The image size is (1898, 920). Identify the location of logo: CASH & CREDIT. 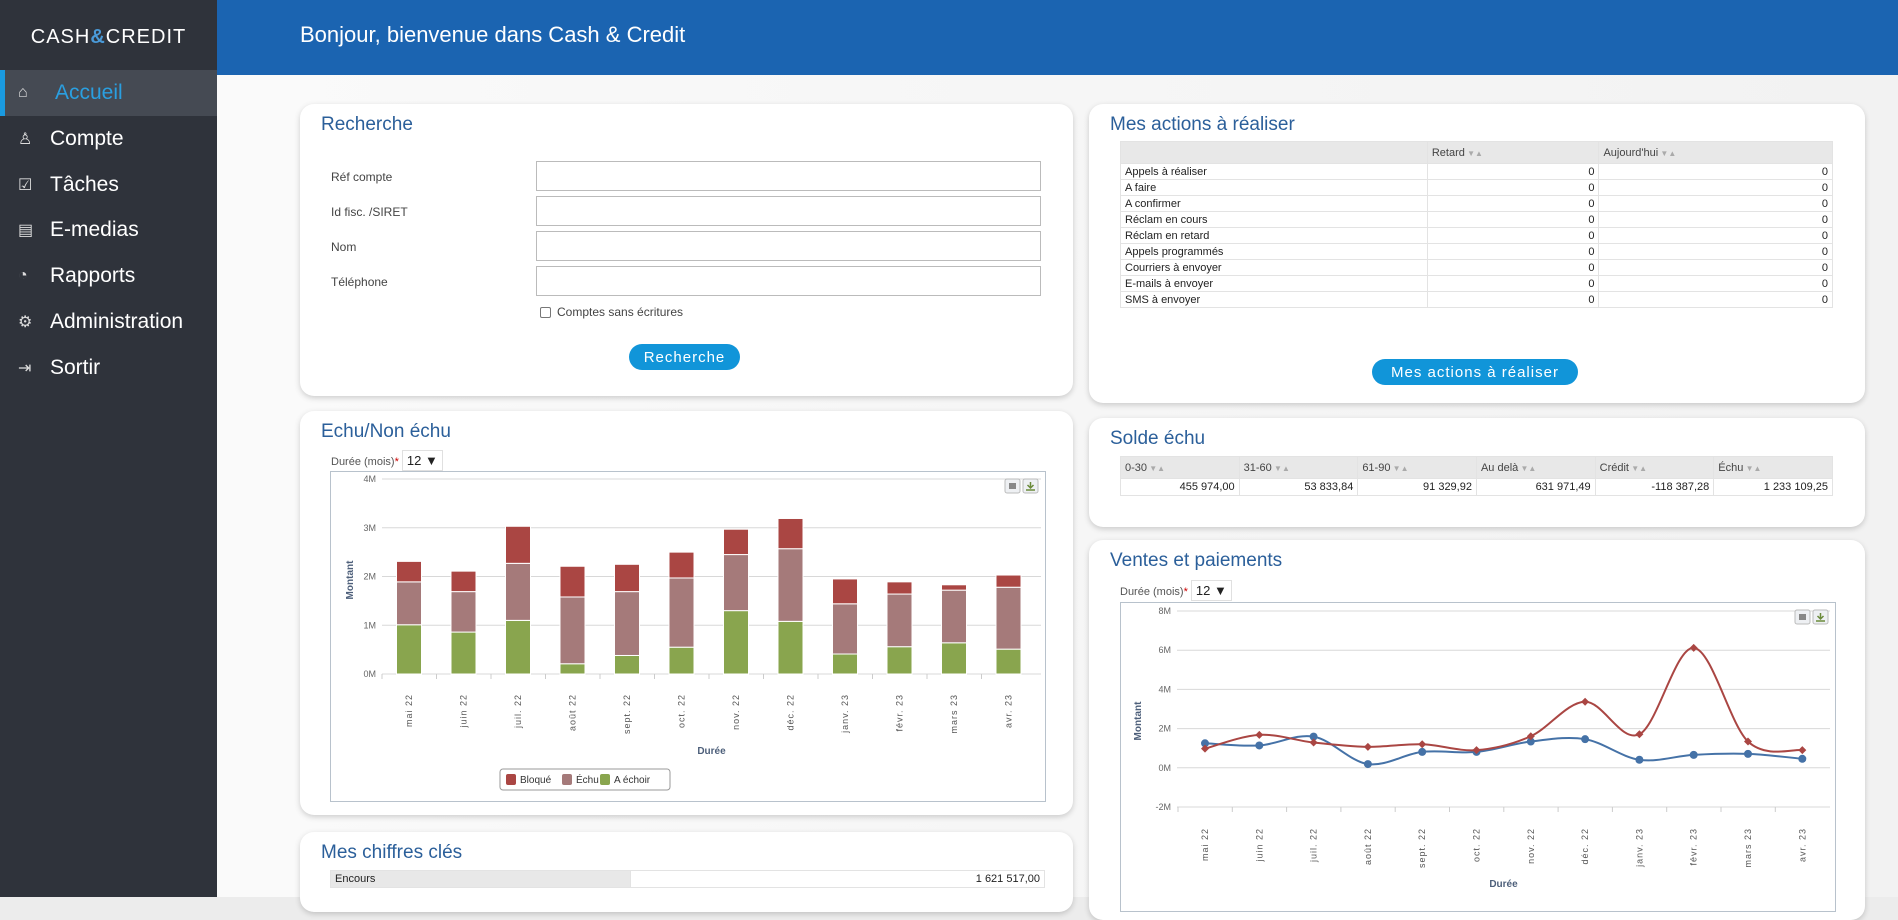
(108, 37).